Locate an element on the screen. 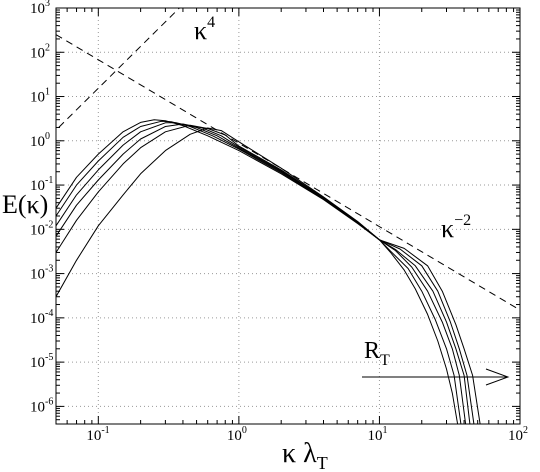 The image size is (540, 472). k4-annotation: κ4 is located at coordinates (204, 29).